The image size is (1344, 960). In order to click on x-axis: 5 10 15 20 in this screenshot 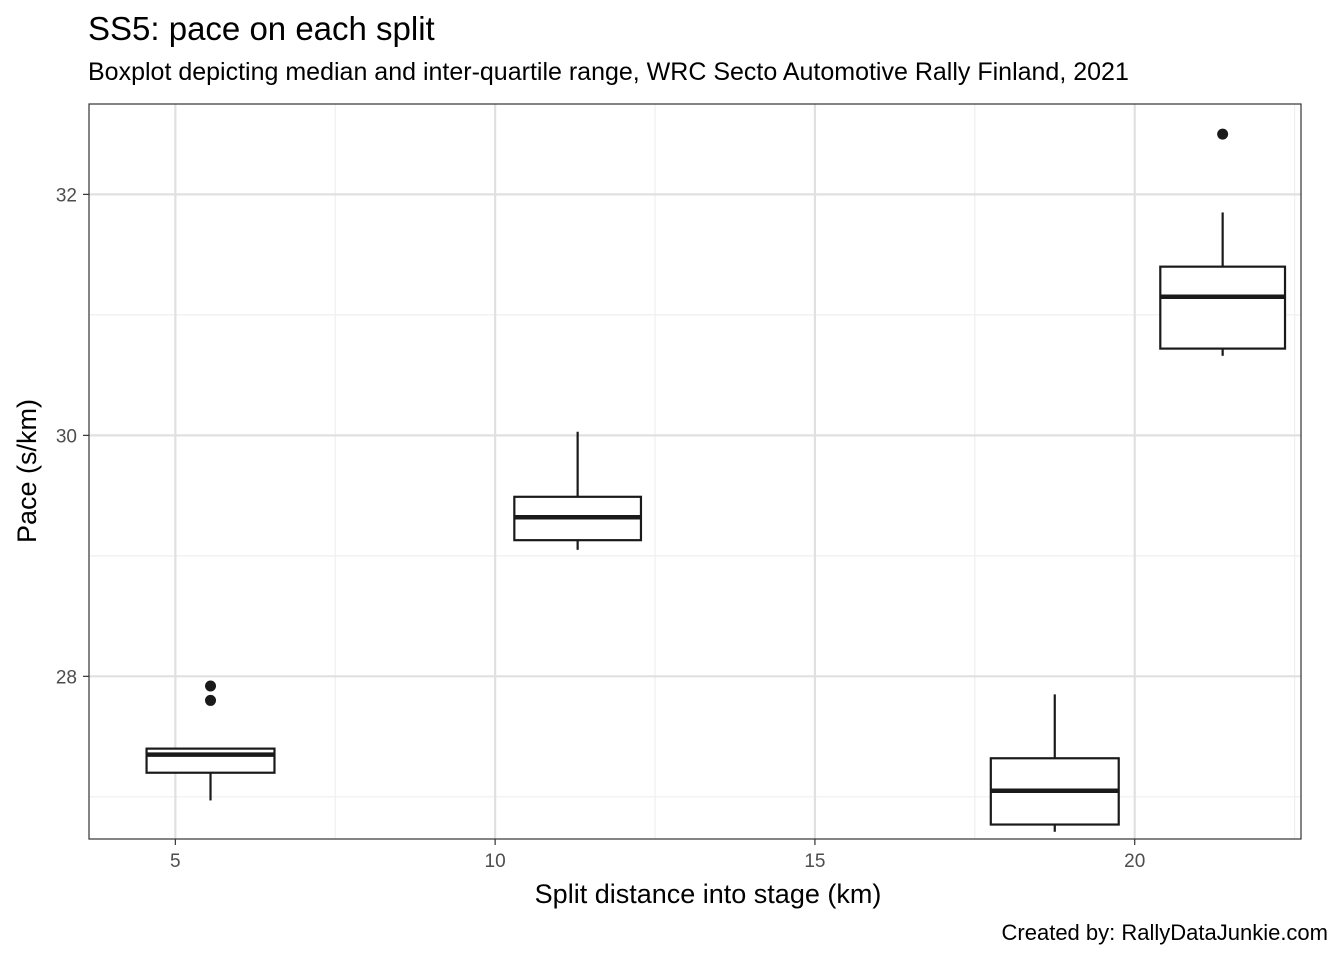, I will do `click(657, 855)`.